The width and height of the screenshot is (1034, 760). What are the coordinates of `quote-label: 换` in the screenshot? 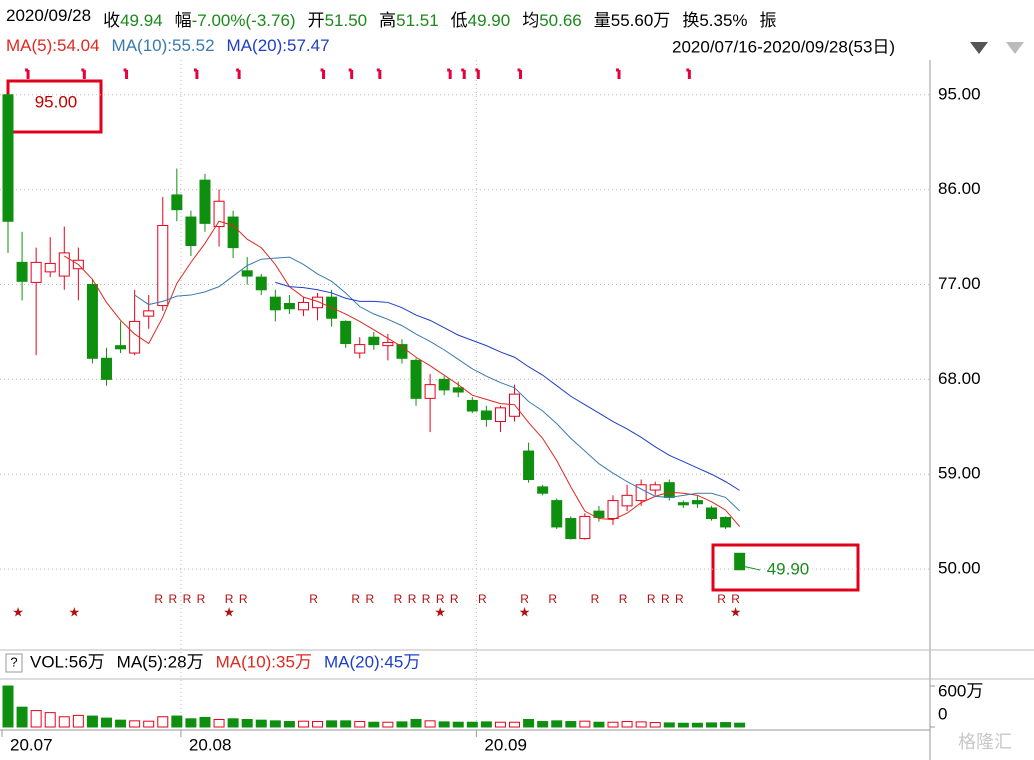 It's located at (691, 20).